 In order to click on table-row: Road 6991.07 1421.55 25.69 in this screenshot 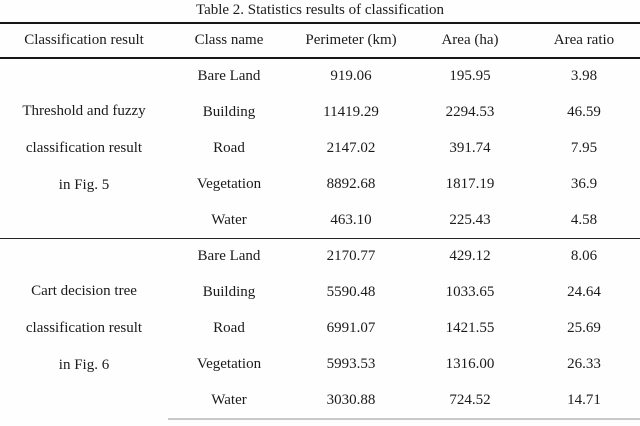, I will do `click(320, 329)`.